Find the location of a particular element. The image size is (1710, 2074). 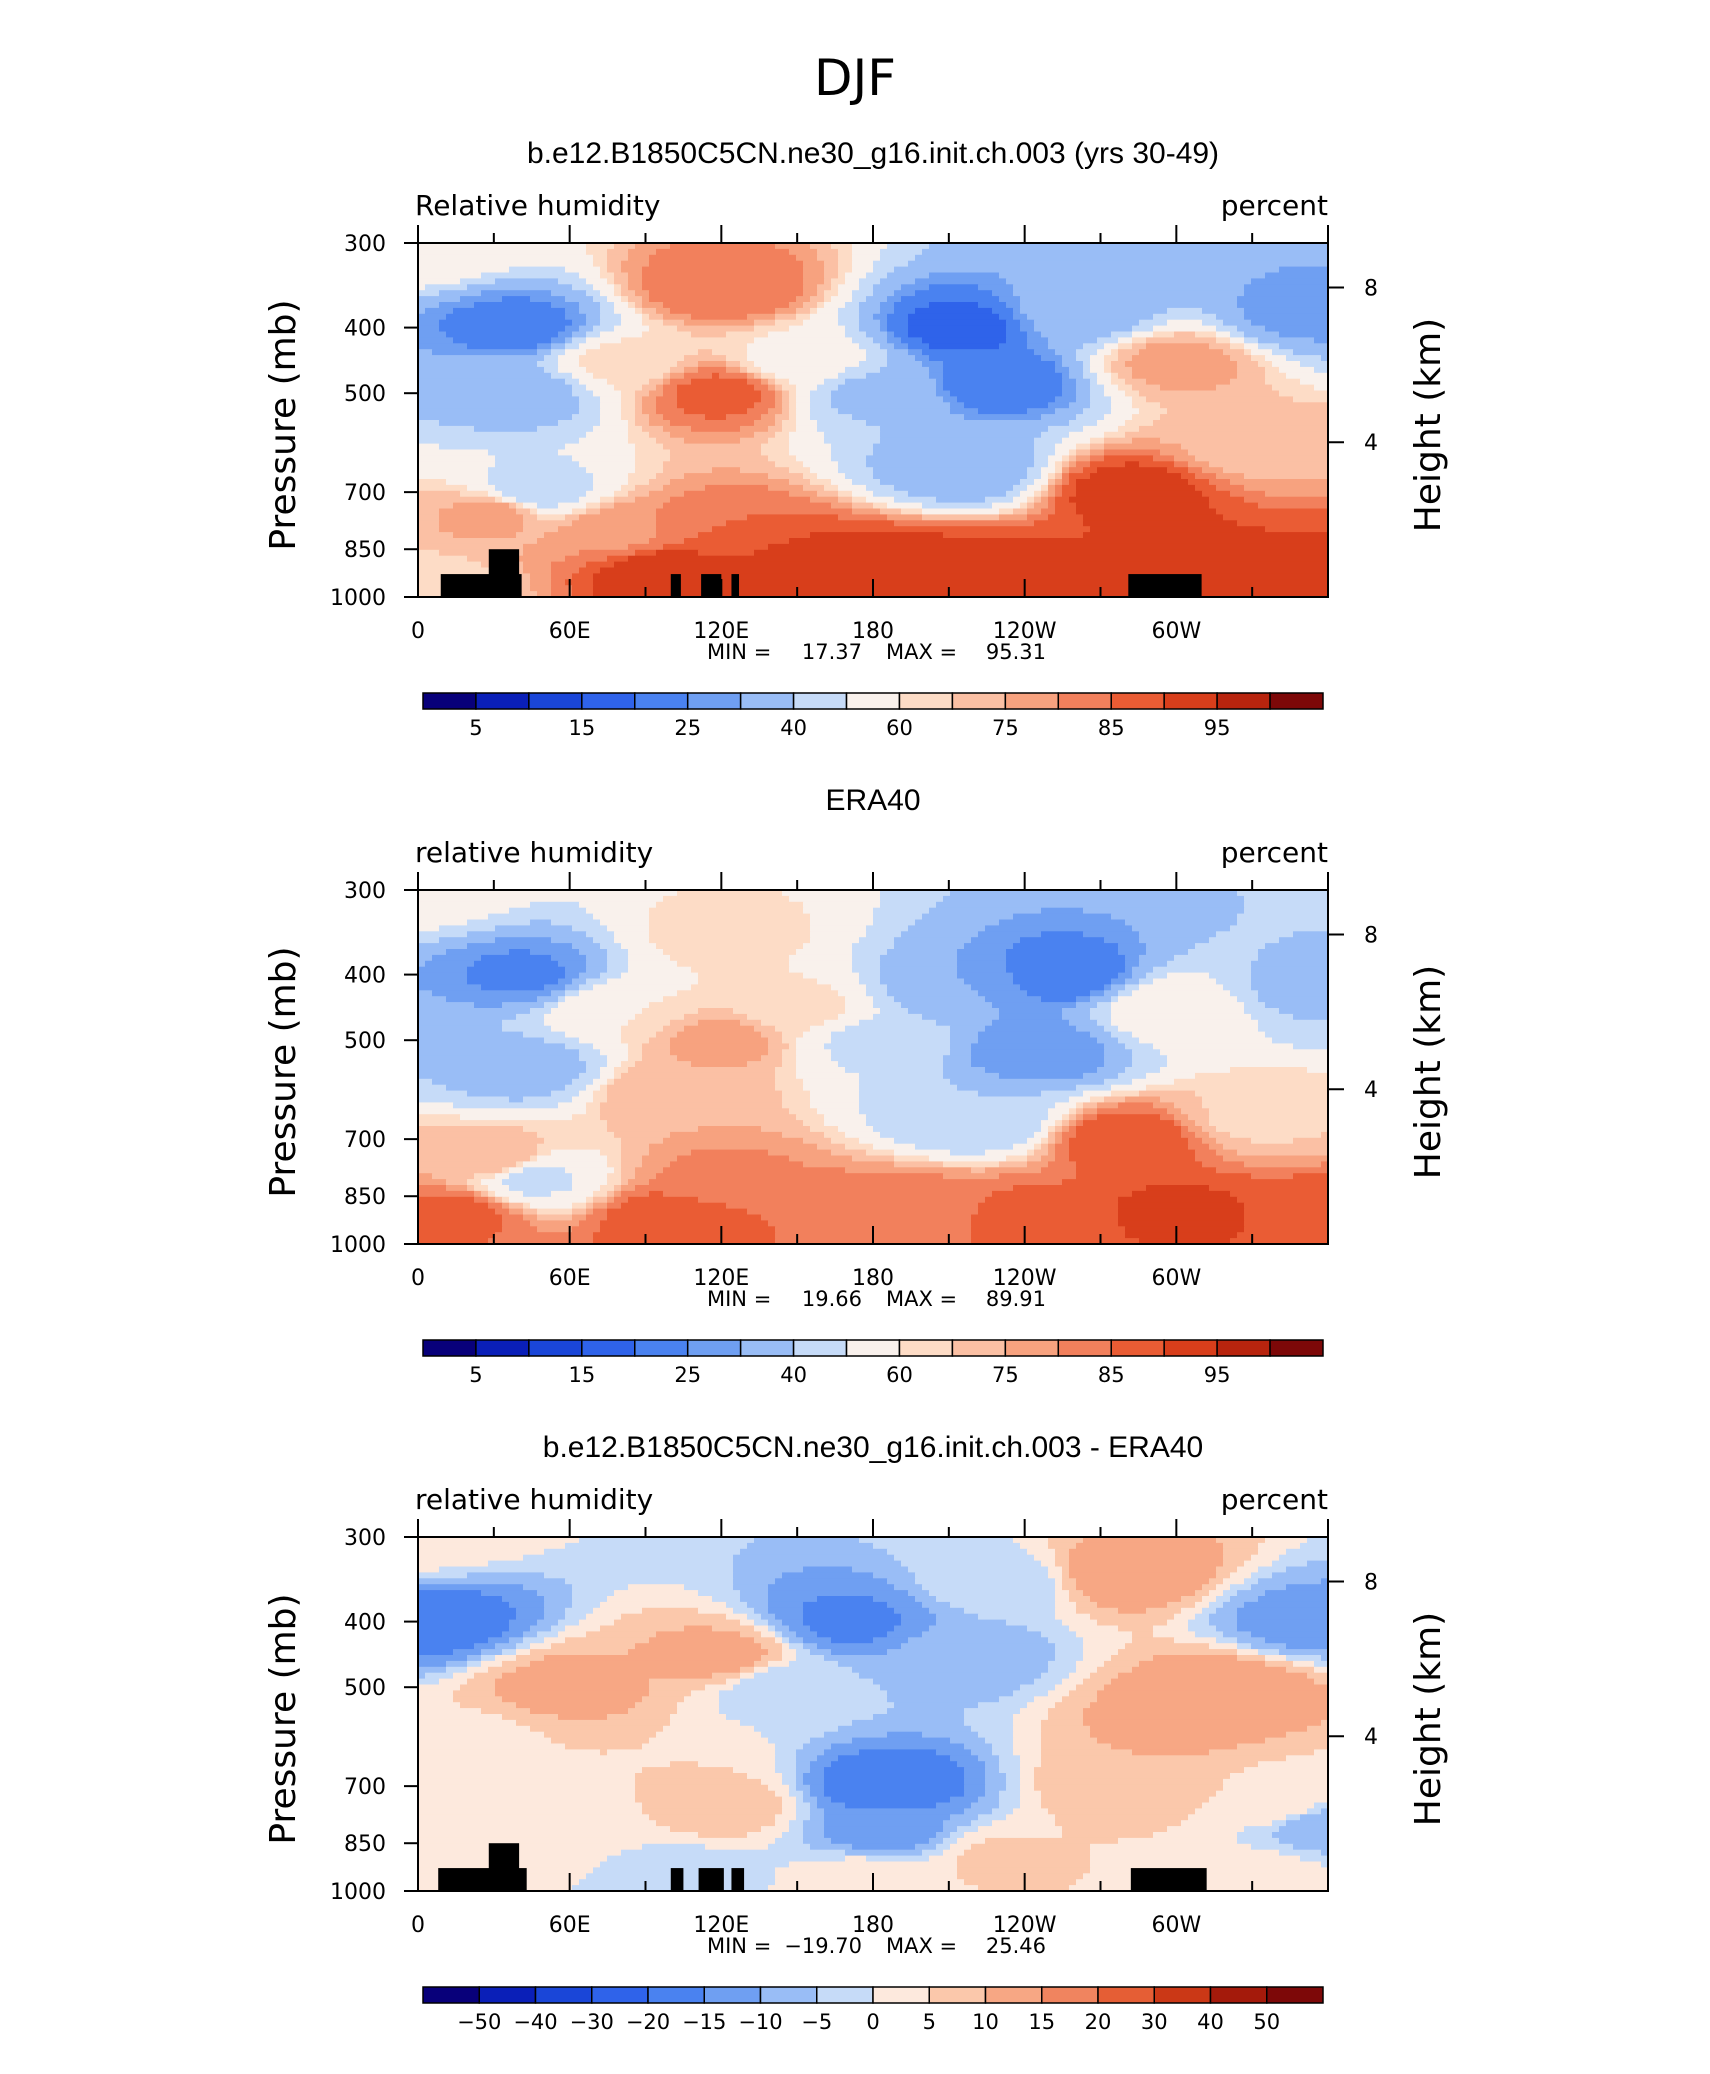

colorbar-swatch is located at coordinates (676, 1995).